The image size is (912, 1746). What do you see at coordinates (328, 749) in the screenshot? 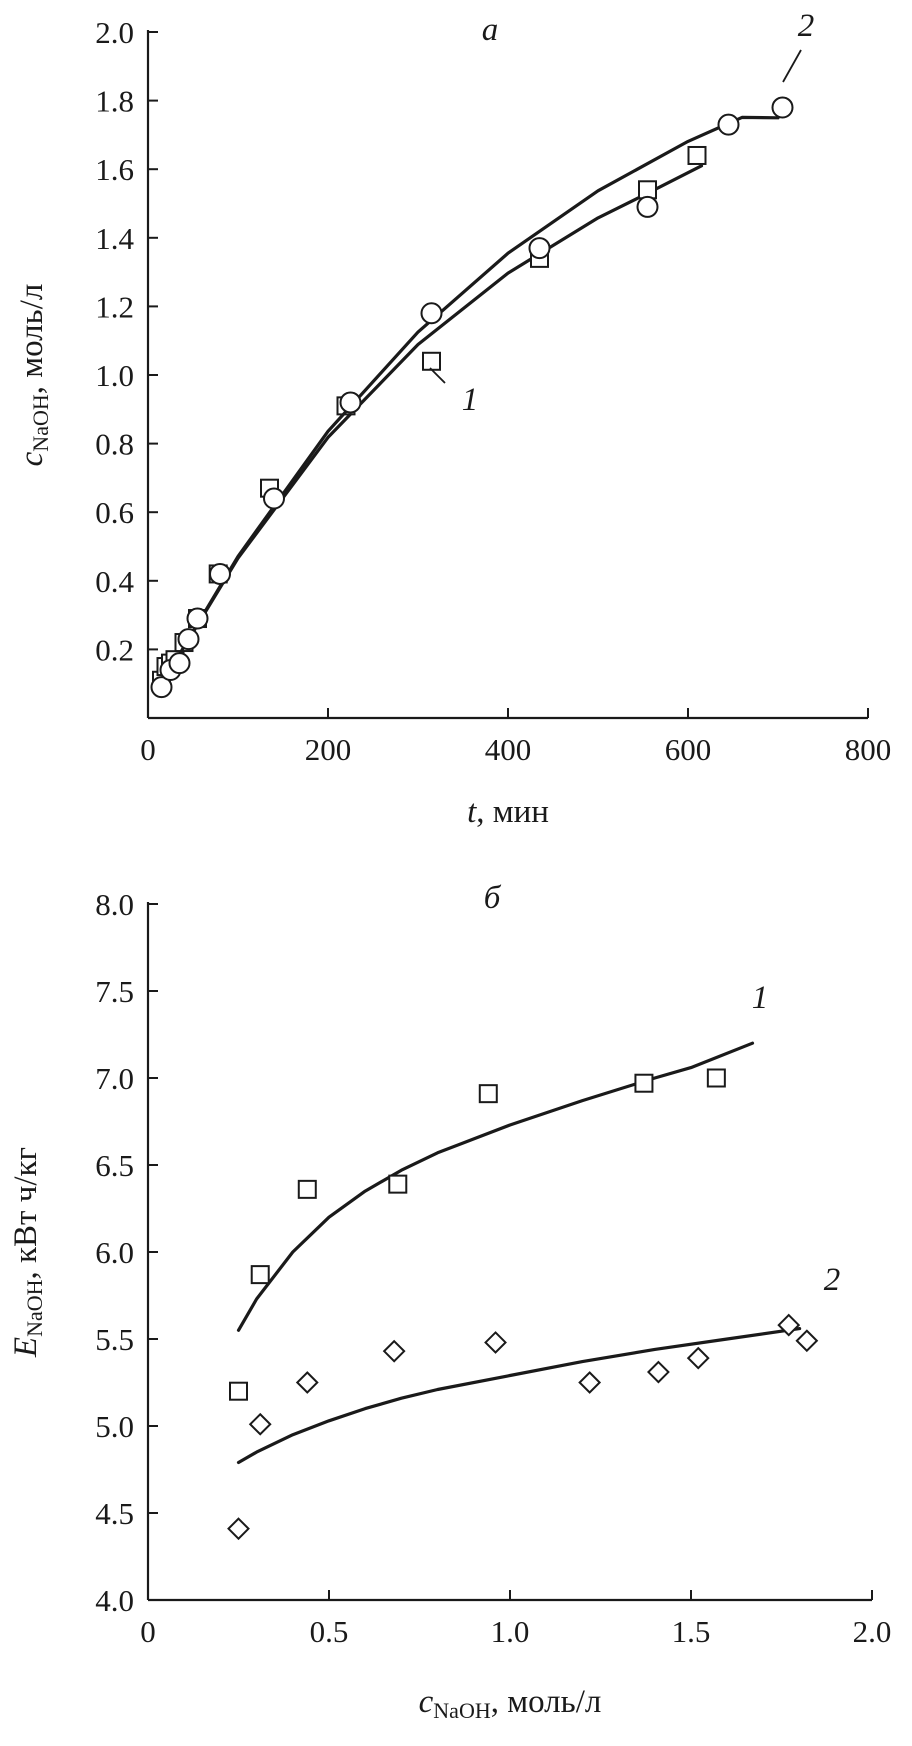
I see `x-tick-label: 200` at bounding box center [328, 749].